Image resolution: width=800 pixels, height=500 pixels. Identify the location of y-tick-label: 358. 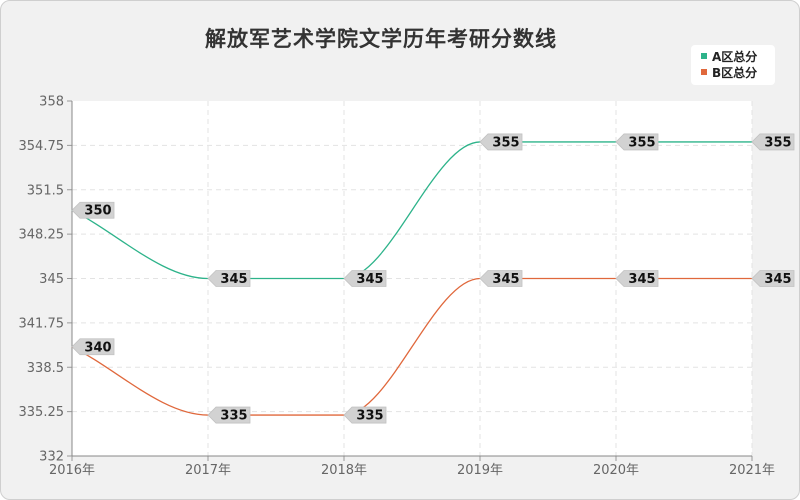
(51, 102).